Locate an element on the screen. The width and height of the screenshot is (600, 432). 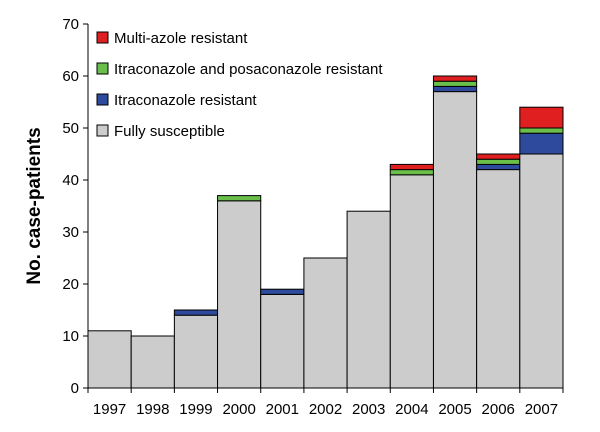
x-tick-label-2006: 2006 is located at coordinates (498, 409).